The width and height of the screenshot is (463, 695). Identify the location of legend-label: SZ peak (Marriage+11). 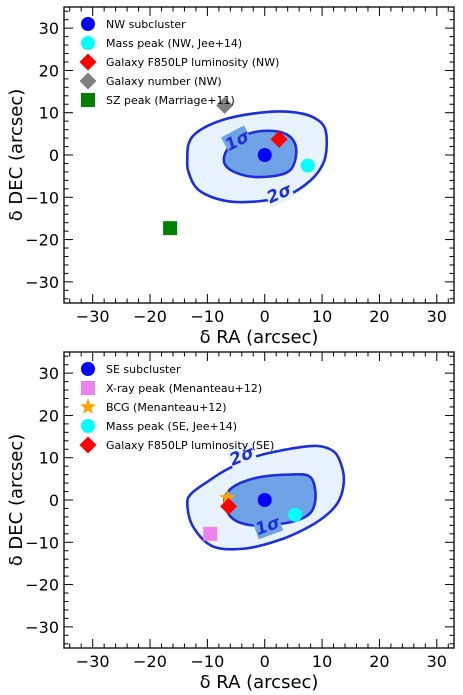
(170, 100).